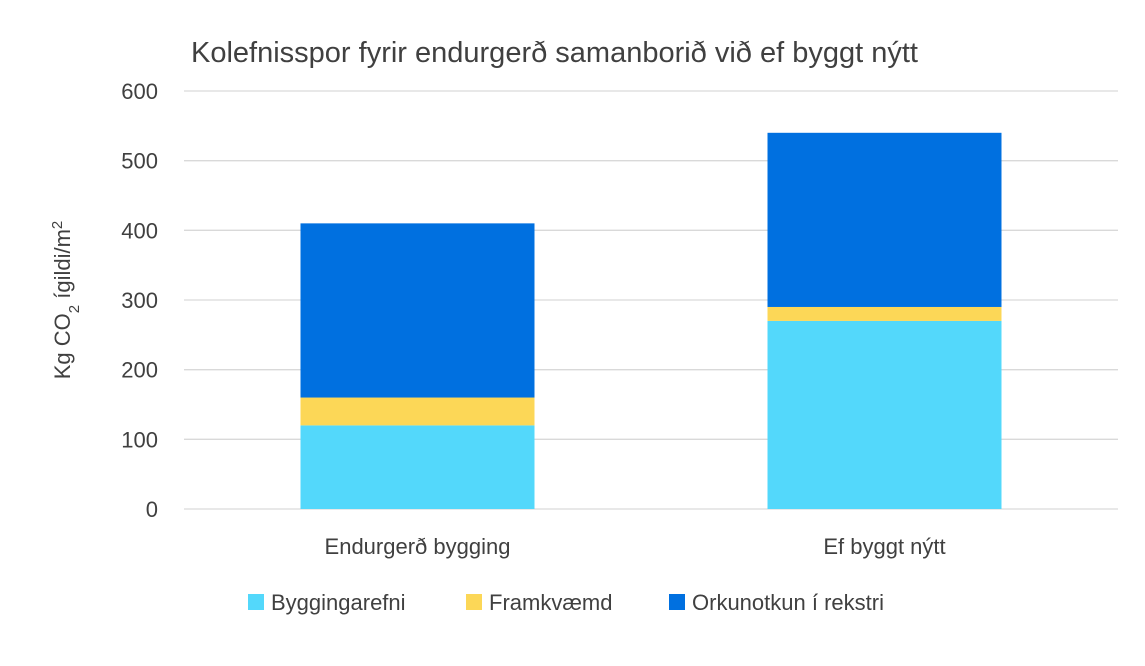 Image resolution: width=1145 pixels, height=666 pixels. Describe the element at coordinates (550, 602) in the screenshot. I see `legend-label: Framkvæmd` at that location.